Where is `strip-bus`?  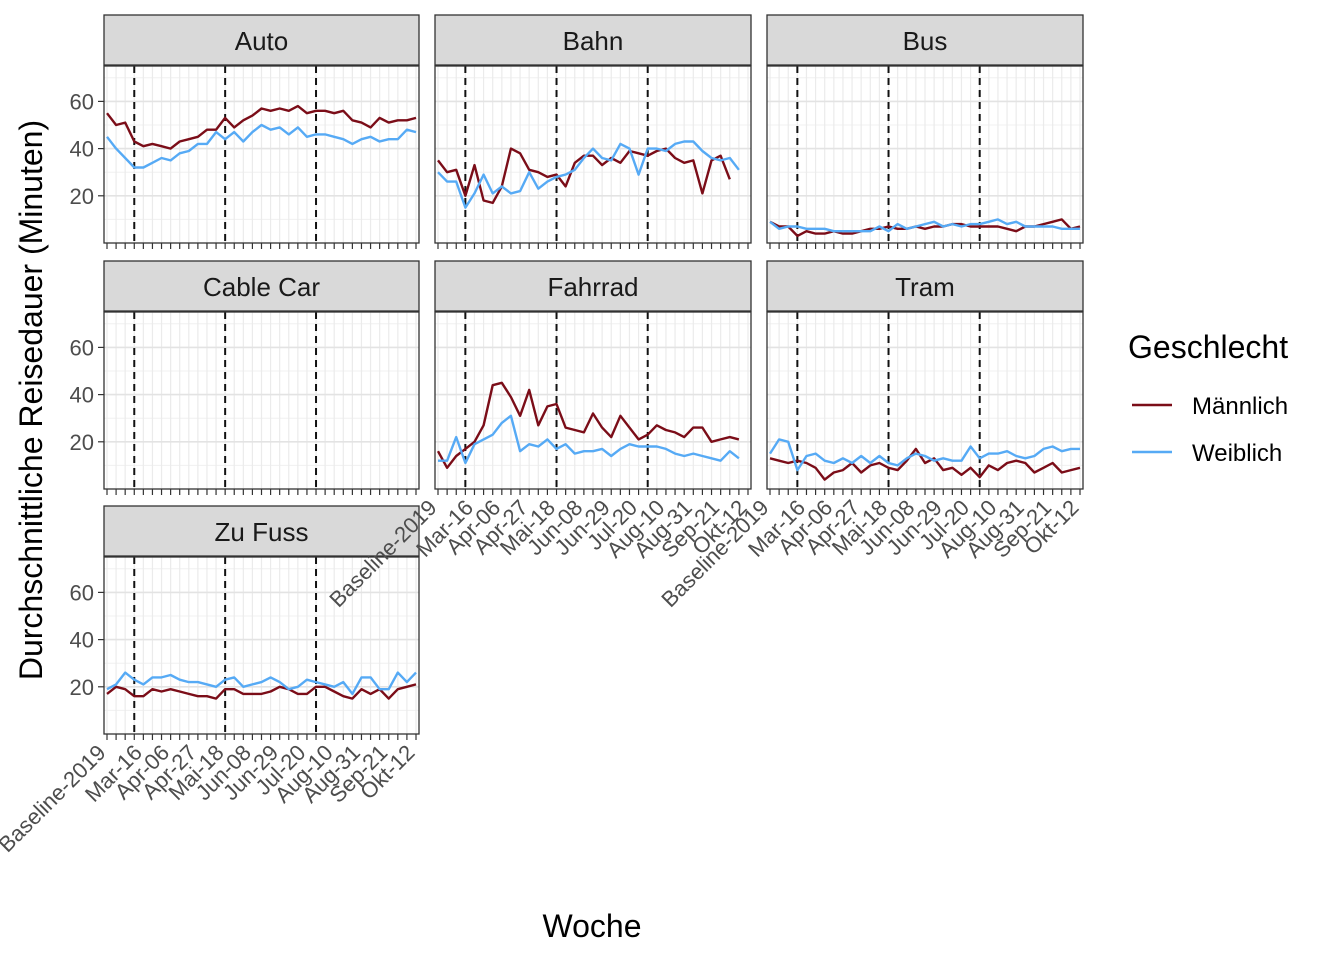 strip-bus is located at coordinates (925, 40).